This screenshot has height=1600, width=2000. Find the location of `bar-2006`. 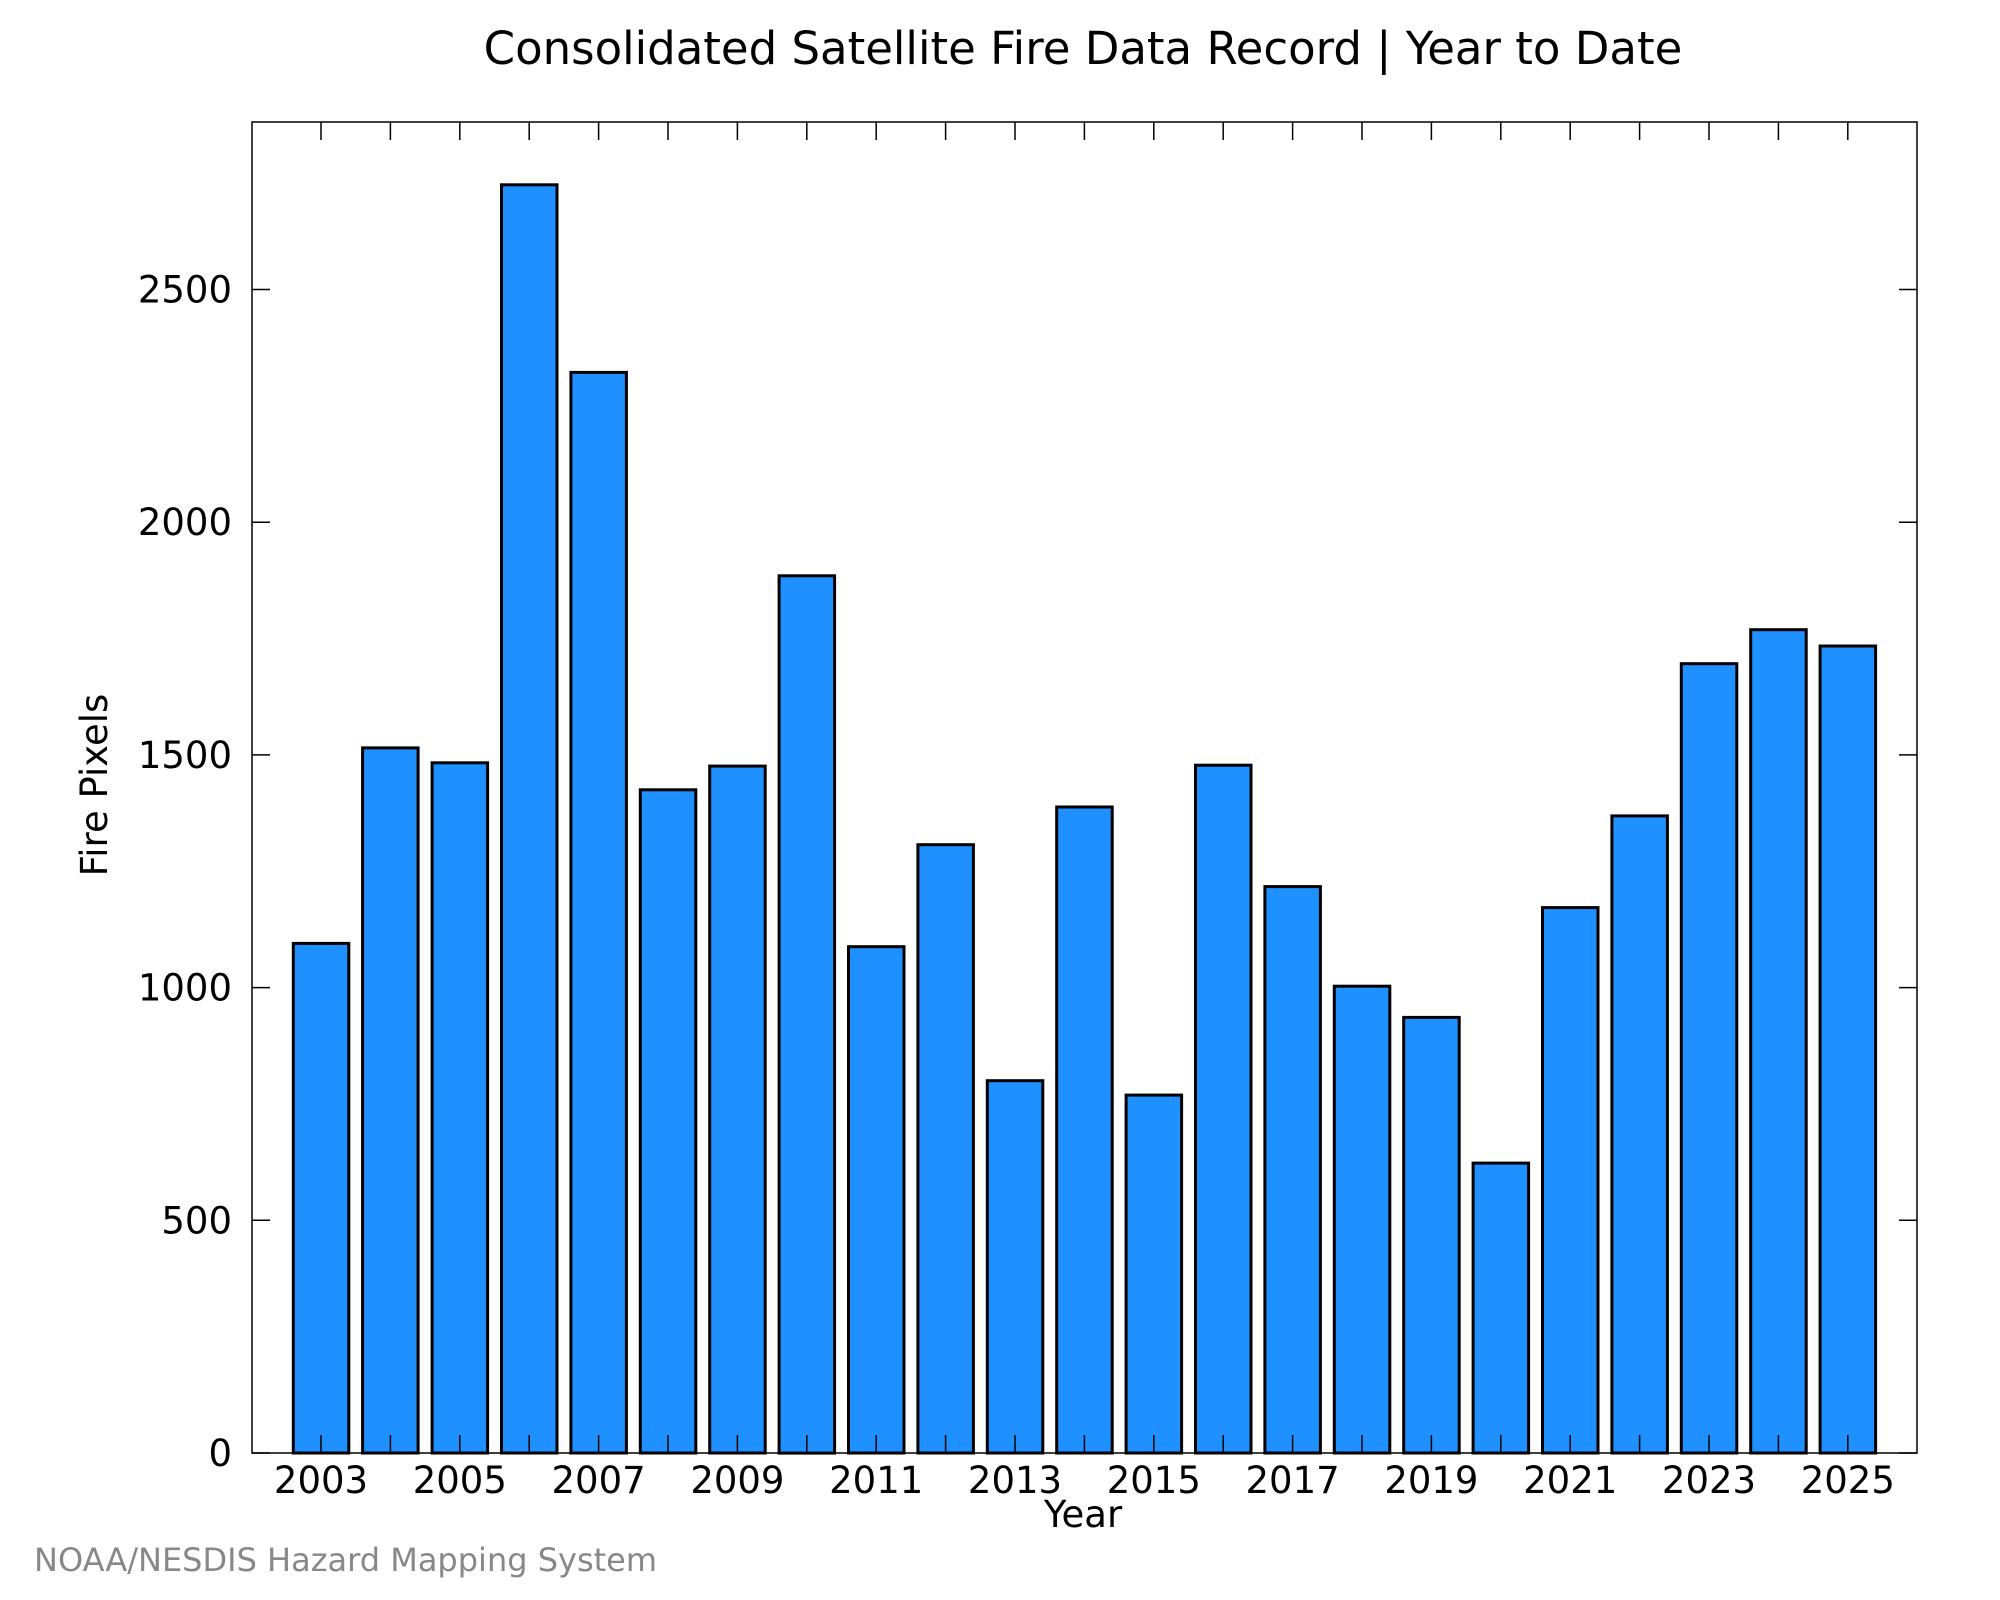

bar-2006 is located at coordinates (529, 819).